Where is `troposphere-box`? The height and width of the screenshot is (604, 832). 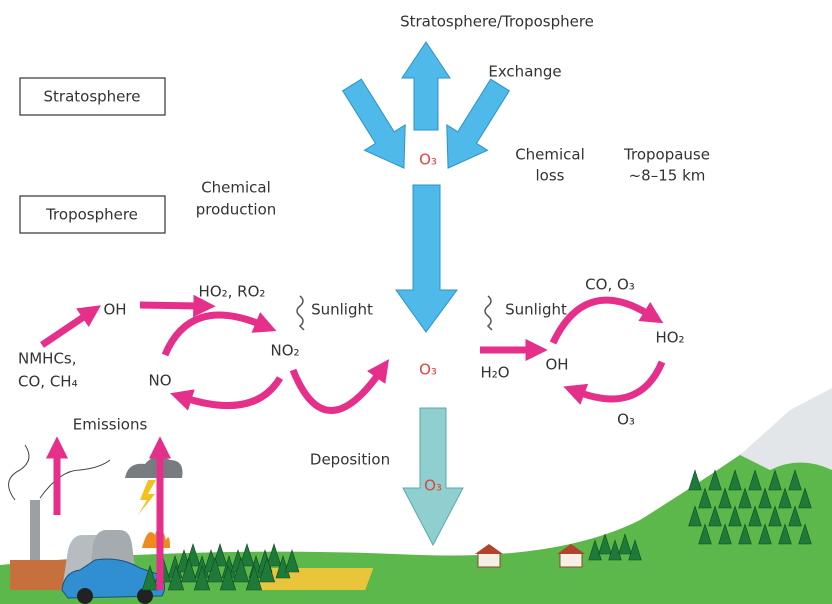 troposphere-box is located at coordinates (92, 214).